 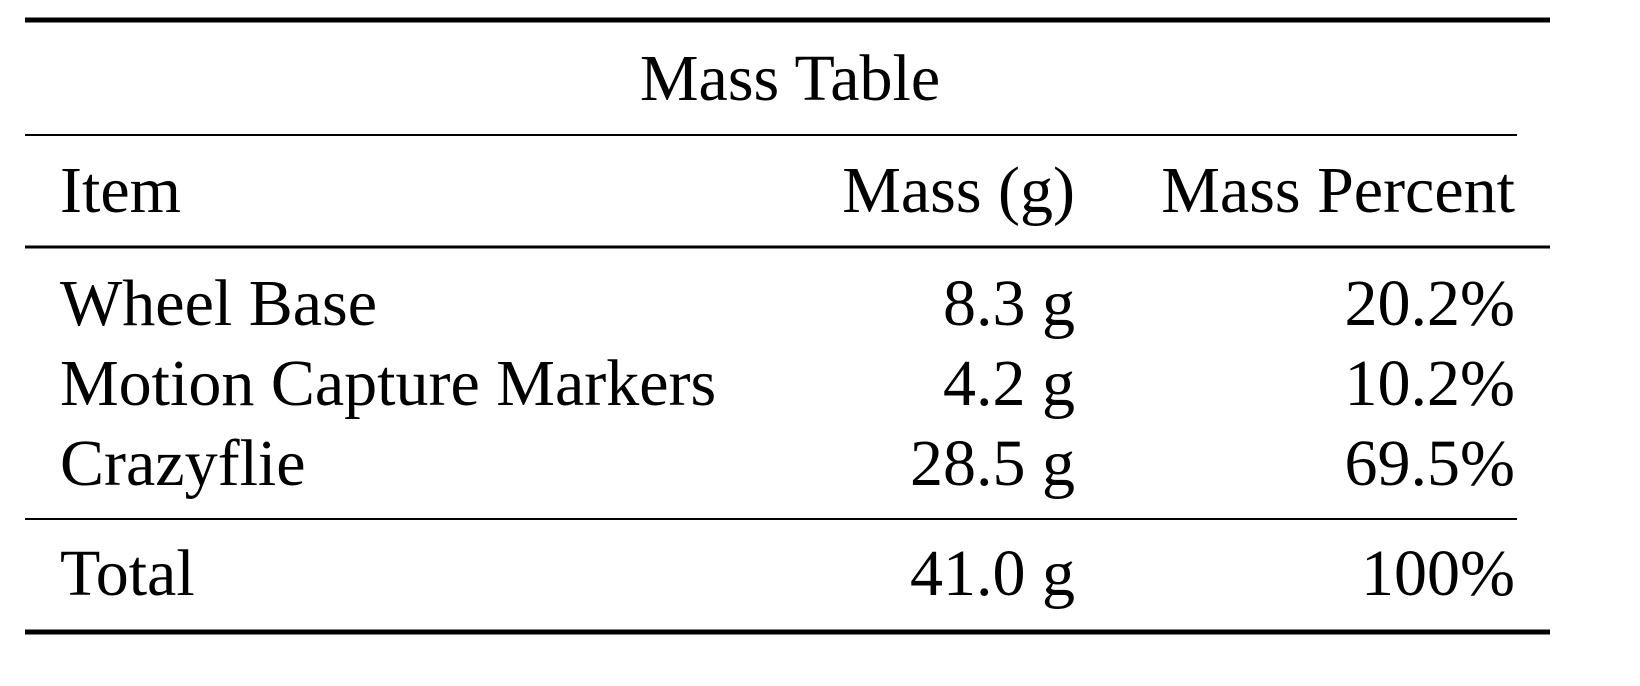 I want to click on body-cell: Crazyflie, so click(x=183, y=463).